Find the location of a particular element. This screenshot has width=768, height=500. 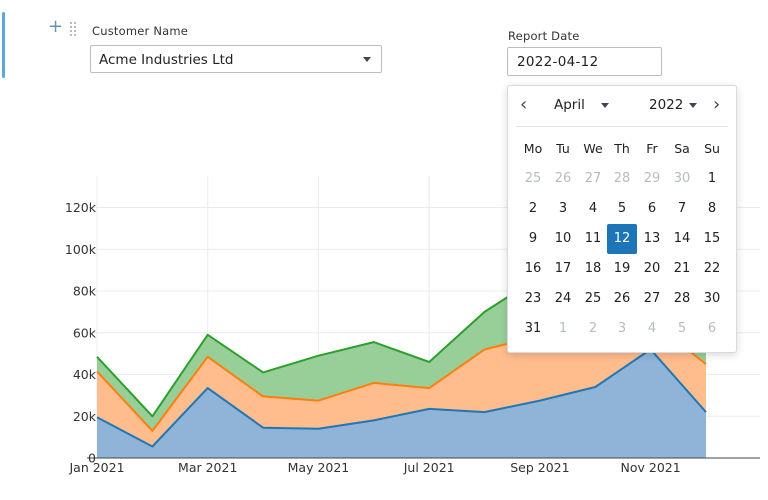

report-date-input: 2022-04-12 is located at coordinates (584, 61).